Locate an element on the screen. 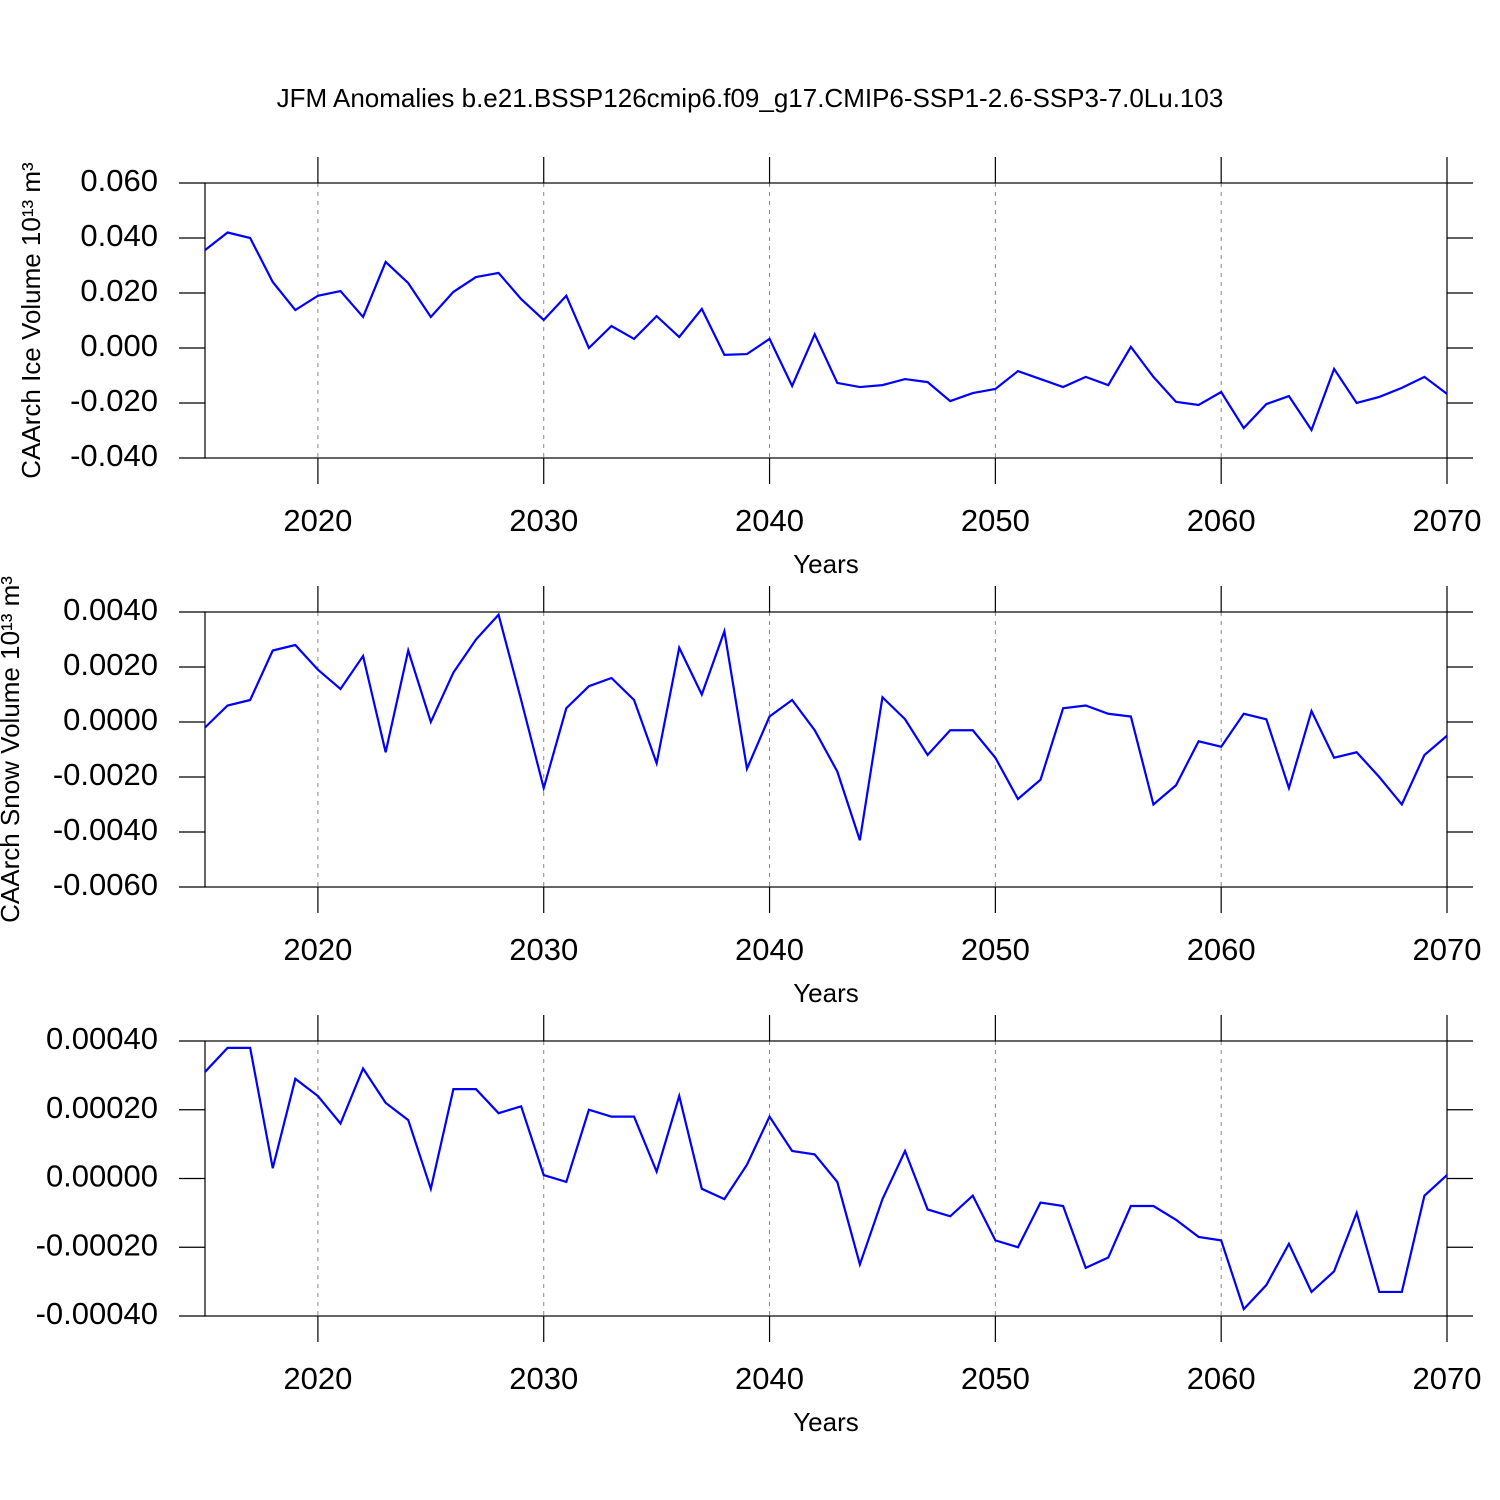 The height and width of the screenshot is (1500, 1500). y-tick-label: 0.0000 is located at coordinates (110, 719).